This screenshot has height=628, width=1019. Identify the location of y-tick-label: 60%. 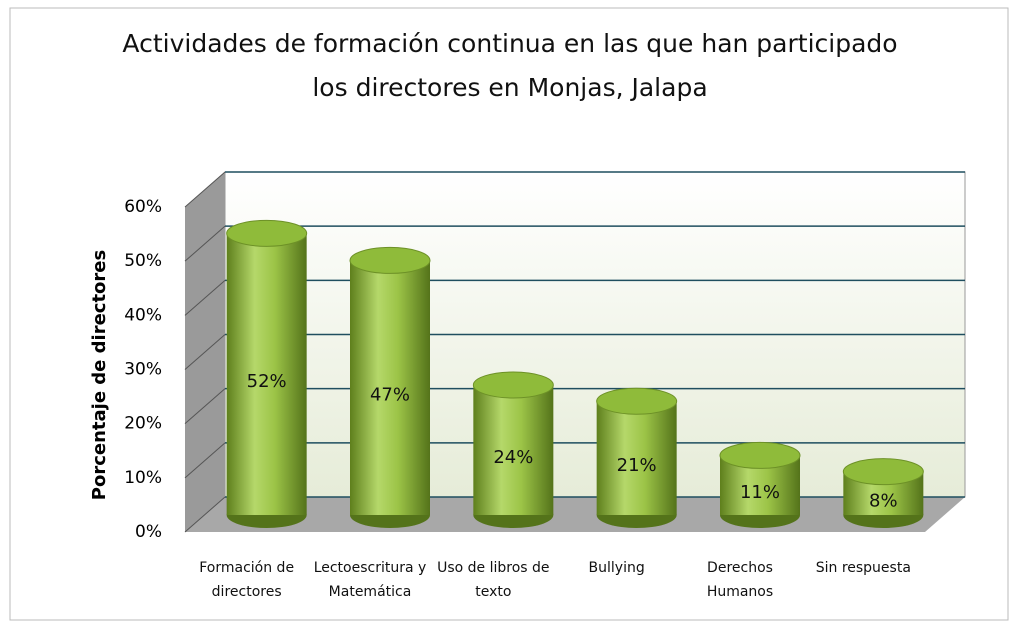
(143, 207).